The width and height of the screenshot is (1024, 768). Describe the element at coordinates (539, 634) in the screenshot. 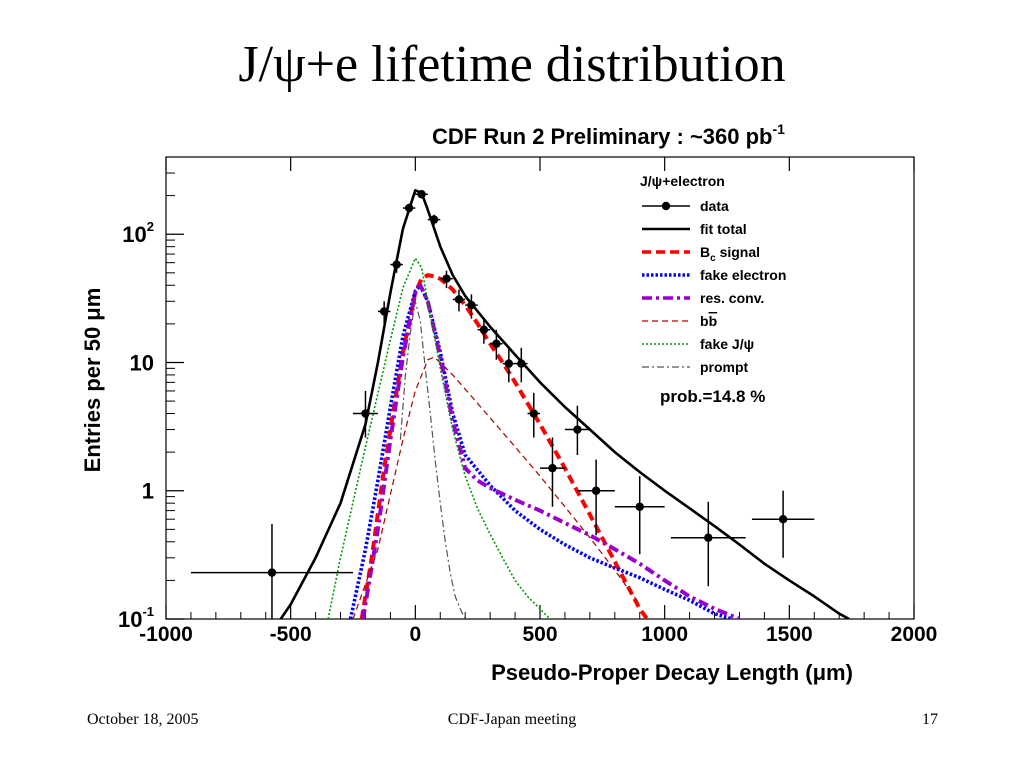

I see `x-tick-label: 500` at that location.